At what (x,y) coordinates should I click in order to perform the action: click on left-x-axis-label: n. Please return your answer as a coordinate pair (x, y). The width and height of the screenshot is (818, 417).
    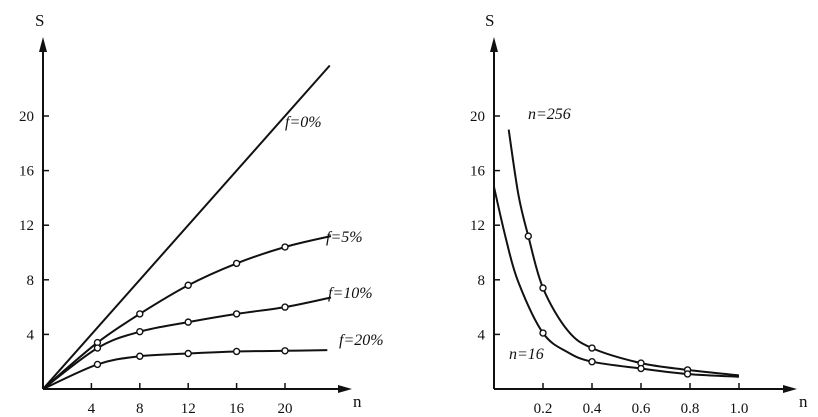
    Looking at the image, I should click on (357, 401).